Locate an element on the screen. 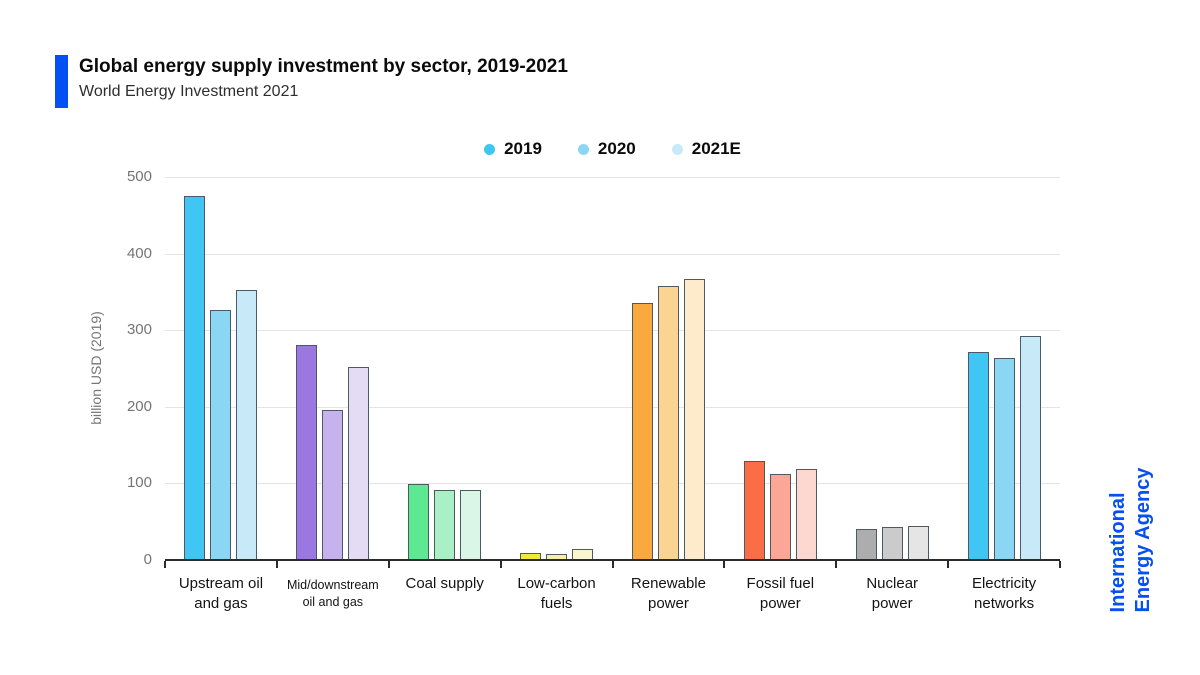 Image resolution: width=1200 pixels, height=675 pixels. y-tick-label: 500 is located at coordinates (139, 176).